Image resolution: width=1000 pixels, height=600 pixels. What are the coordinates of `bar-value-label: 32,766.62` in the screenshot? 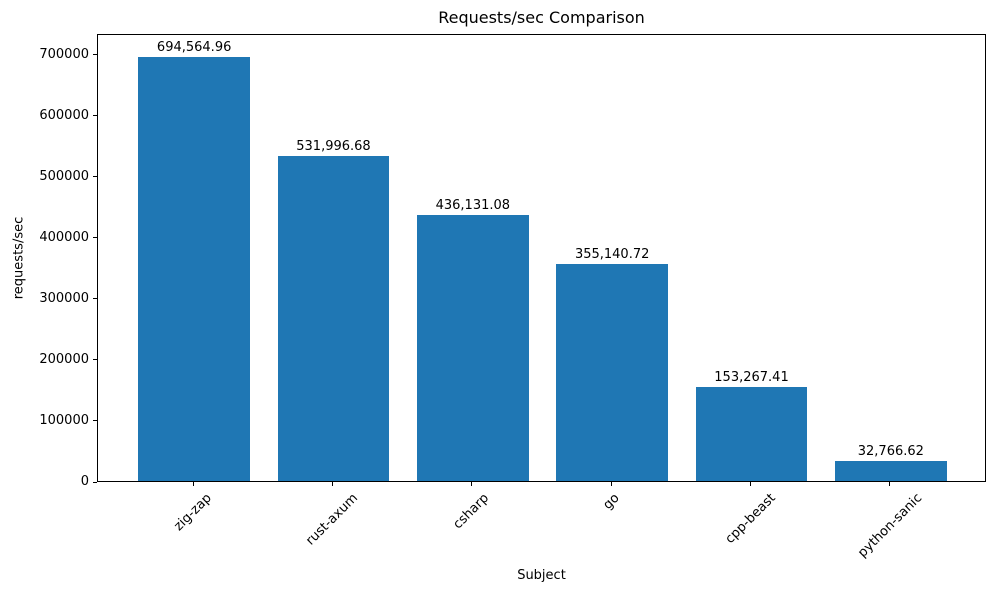 It's located at (890, 452).